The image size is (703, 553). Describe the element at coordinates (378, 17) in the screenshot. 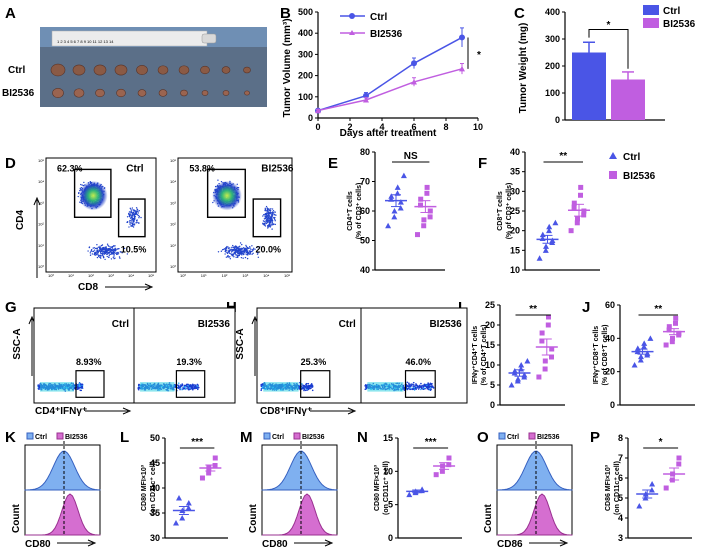

I see `legend-ctrl-label: Ctrl` at that location.